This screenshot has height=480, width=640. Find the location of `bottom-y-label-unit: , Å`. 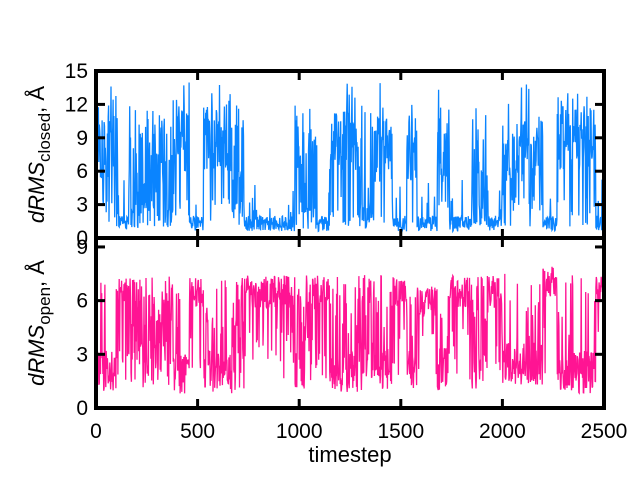

bottom-y-label-unit: , Å is located at coordinates (36, 273).